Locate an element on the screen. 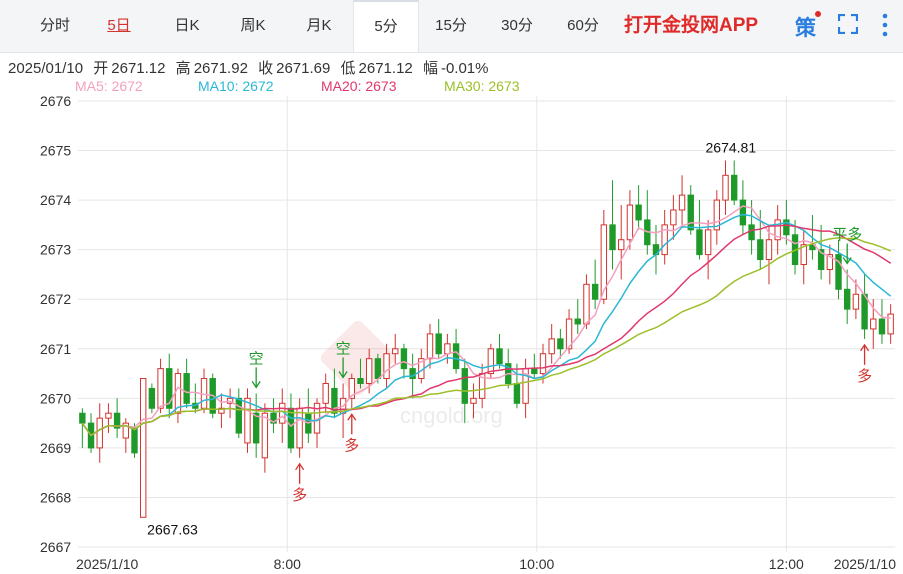 This screenshot has height=574, width=903. low-value: 2671.12 is located at coordinates (385, 68).